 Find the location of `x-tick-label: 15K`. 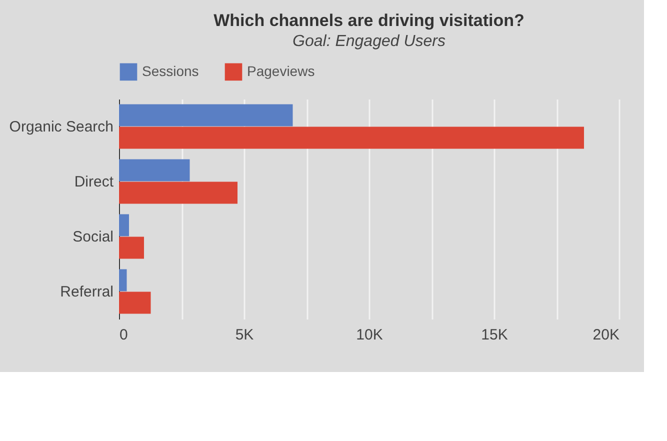

x-tick-label: 15K is located at coordinates (494, 335).